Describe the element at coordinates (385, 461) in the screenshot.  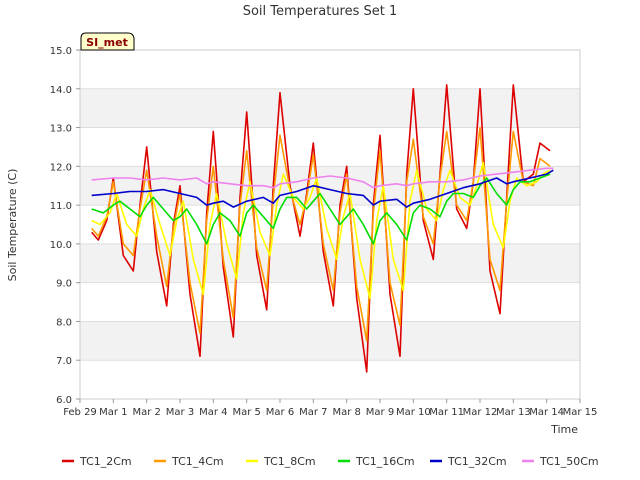
I see `legend-label: TC1_16Cm` at that location.